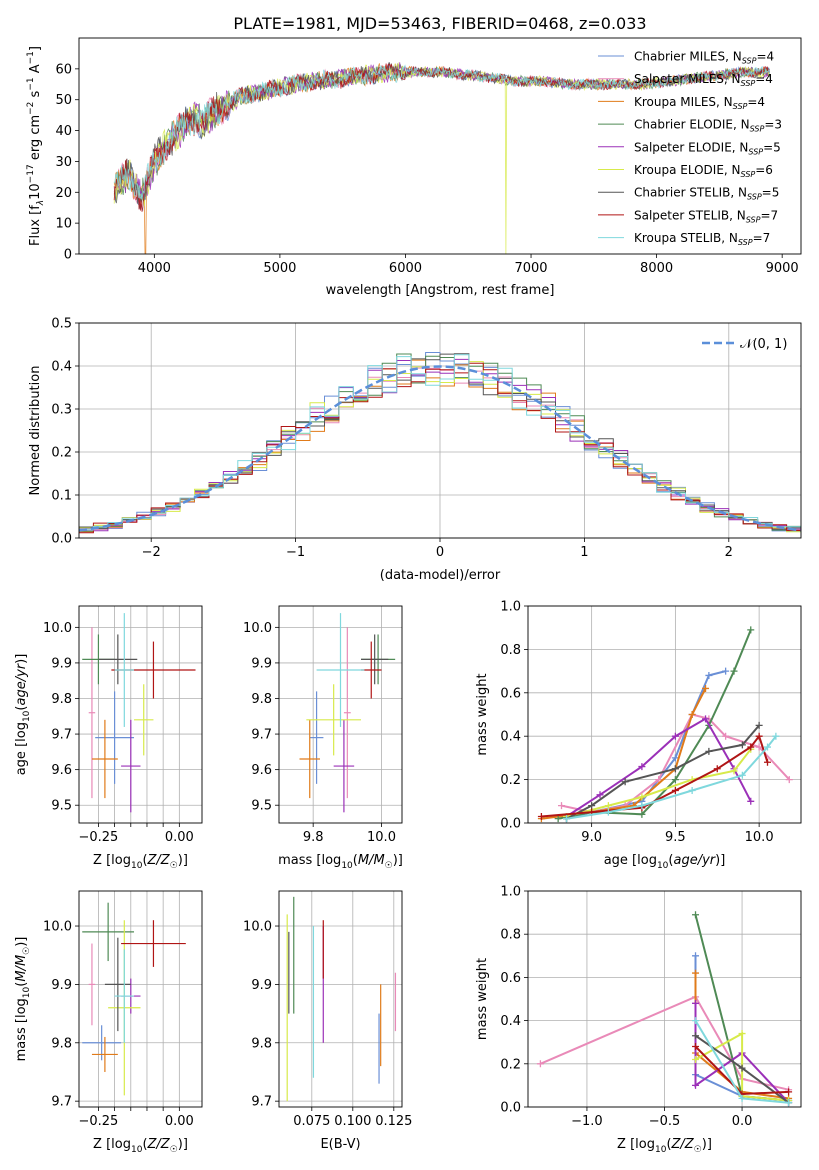  What do you see at coordinates (510, 693) in the screenshot?
I see `y-tick-label: 0.6` at bounding box center [510, 693].